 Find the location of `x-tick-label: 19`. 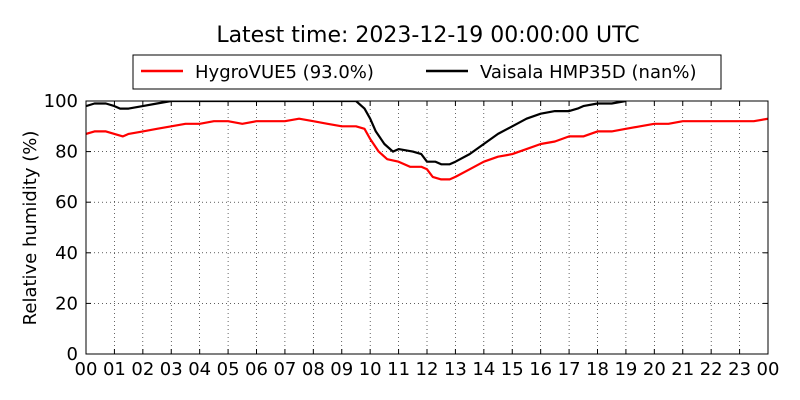

x-tick-label: 19 is located at coordinates (625, 369).